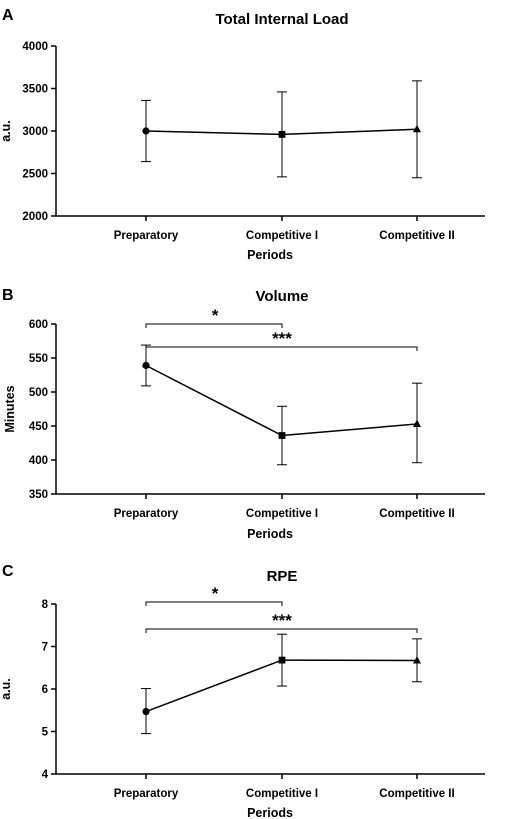  Describe the element at coordinates (282, 576) in the screenshot. I see `chart-title: RPE` at that location.